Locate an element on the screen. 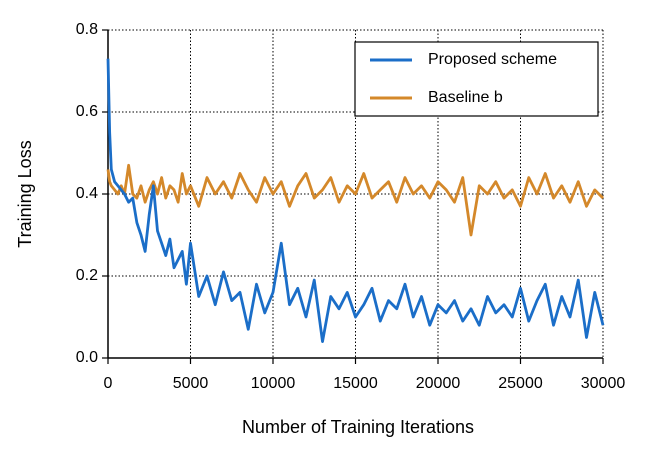 Image resolution: width=654 pixels, height=454 pixels. x-tick-label: 5000 is located at coordinates (191, 383).